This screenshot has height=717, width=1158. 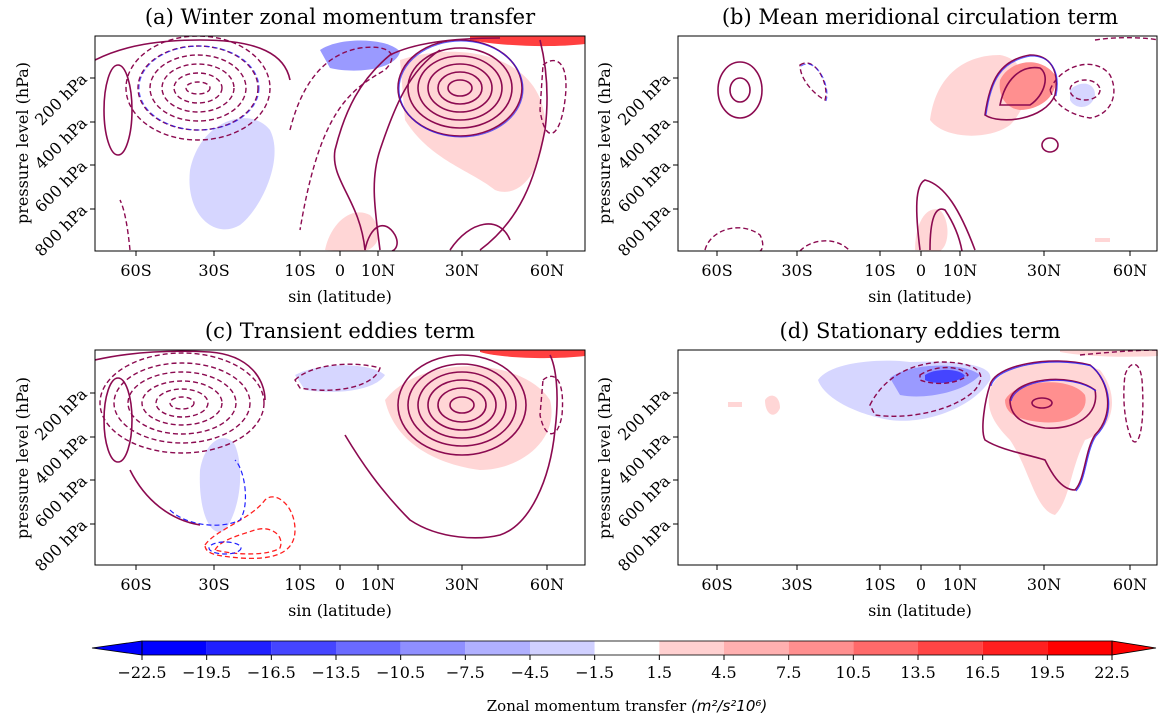 What do you see at coordinates (945, 376) in the screenshot?
I see `panel-d-shade-neg-core` at bounding box center [945, 376].